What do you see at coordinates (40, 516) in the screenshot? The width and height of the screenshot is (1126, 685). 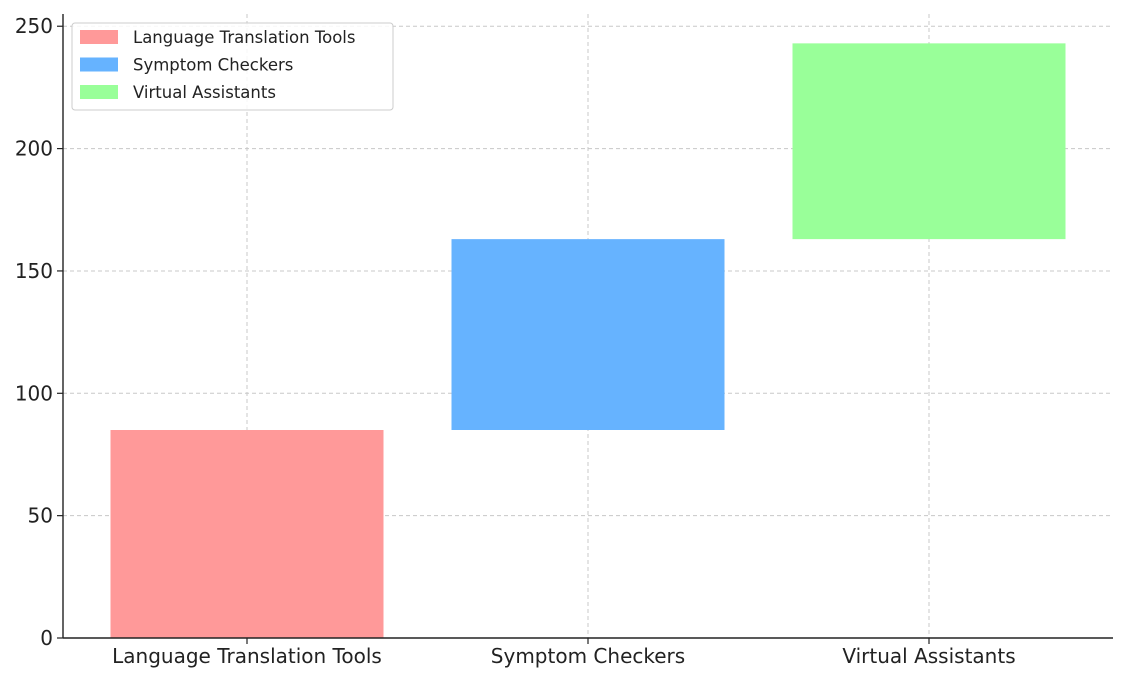 I see `y-tick-label: 50` at bounding box center [40, 516].